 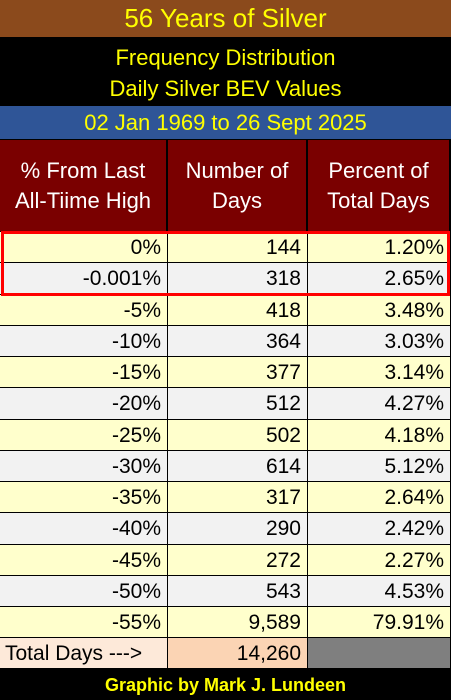 I want to click on table-cell: -30%, so click(x=84, y=466).